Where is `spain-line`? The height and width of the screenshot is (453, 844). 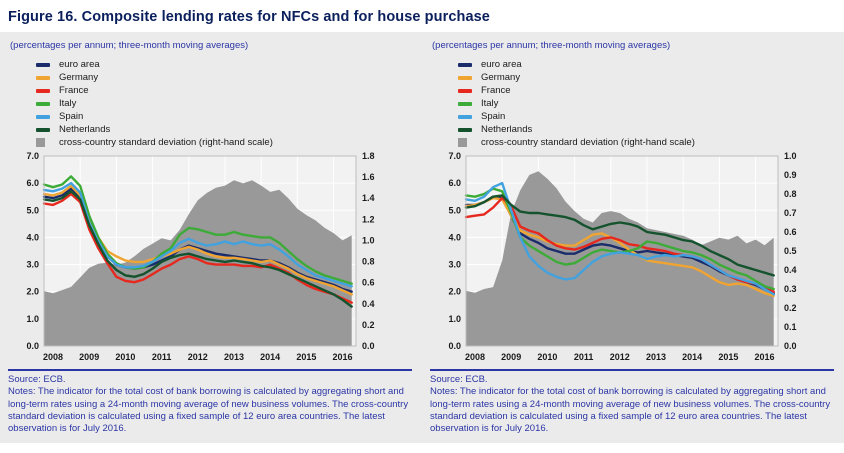 spain-line is located at coordinates (619, 238).